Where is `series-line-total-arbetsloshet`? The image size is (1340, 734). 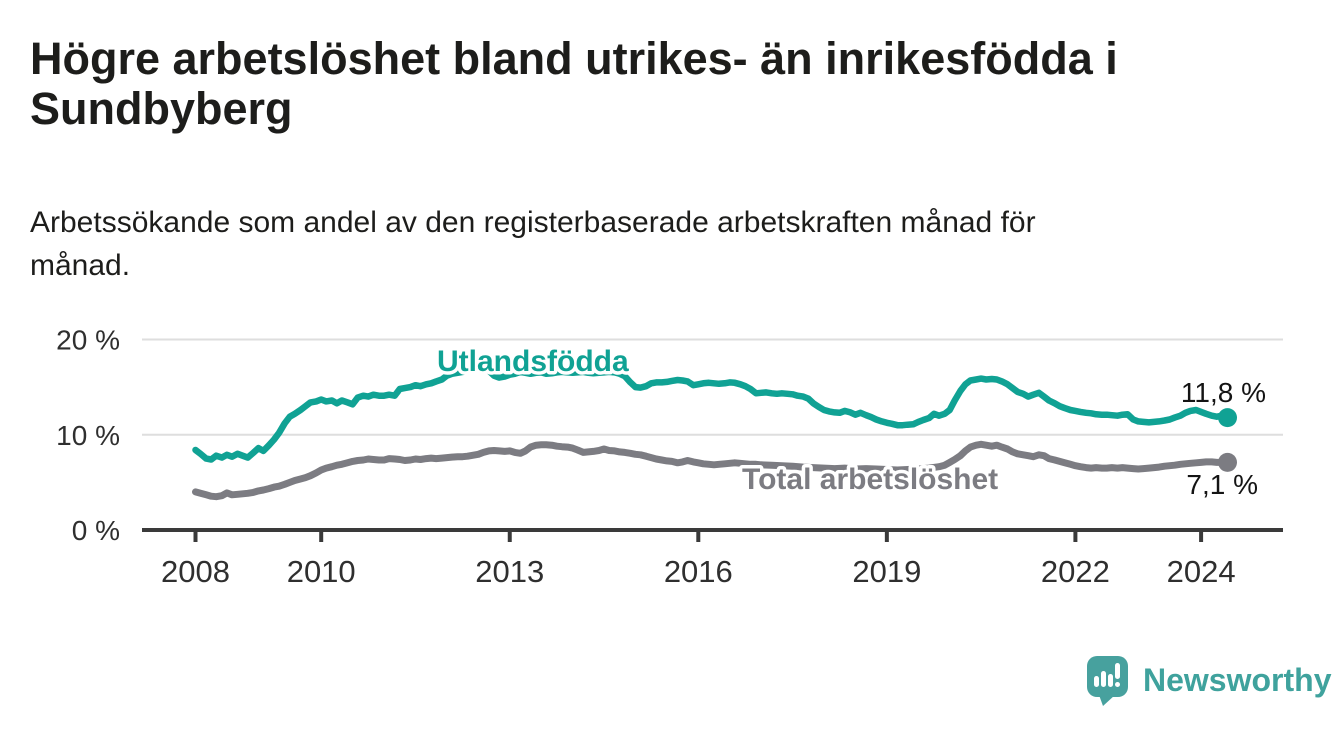 series-line-total-arbetsloshet is located at coordinates (711, 470).